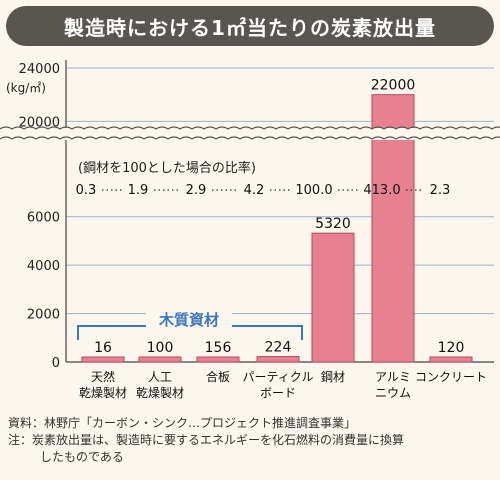 This screenshot has width=500, height=480. What do you see at coordinates (313, 190) in the screenshot?
I see `ratio-value: 100.0` at bounding box center [313, 190].